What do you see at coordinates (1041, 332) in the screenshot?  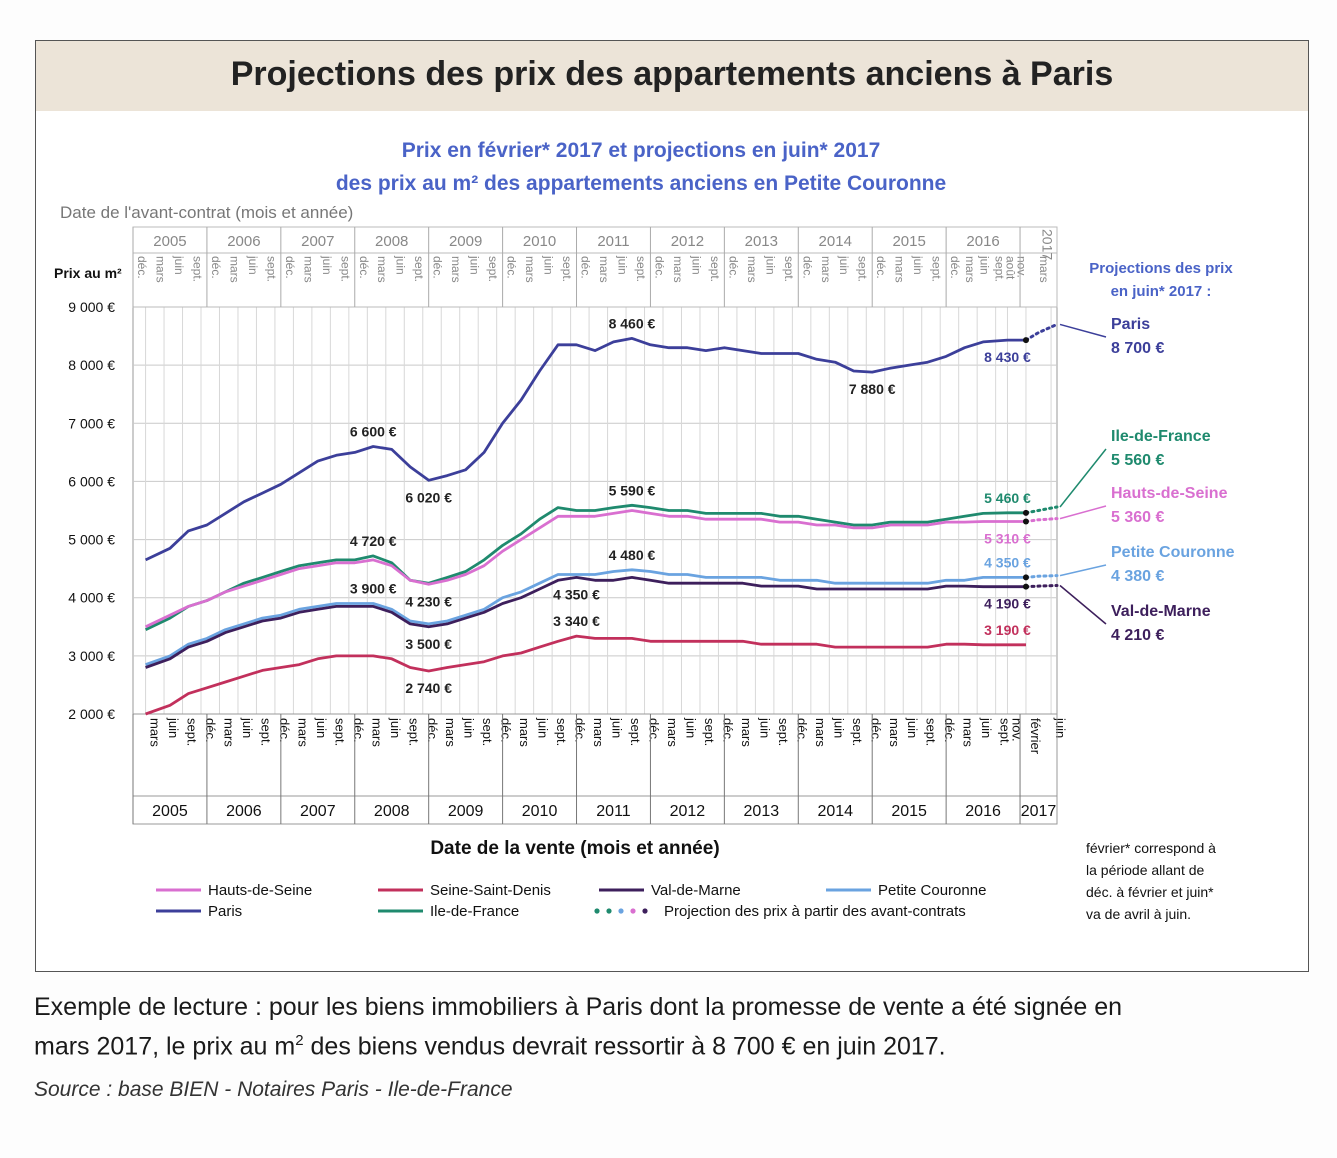 I see `projection-line-paris` at bounding box center [1041, 332].